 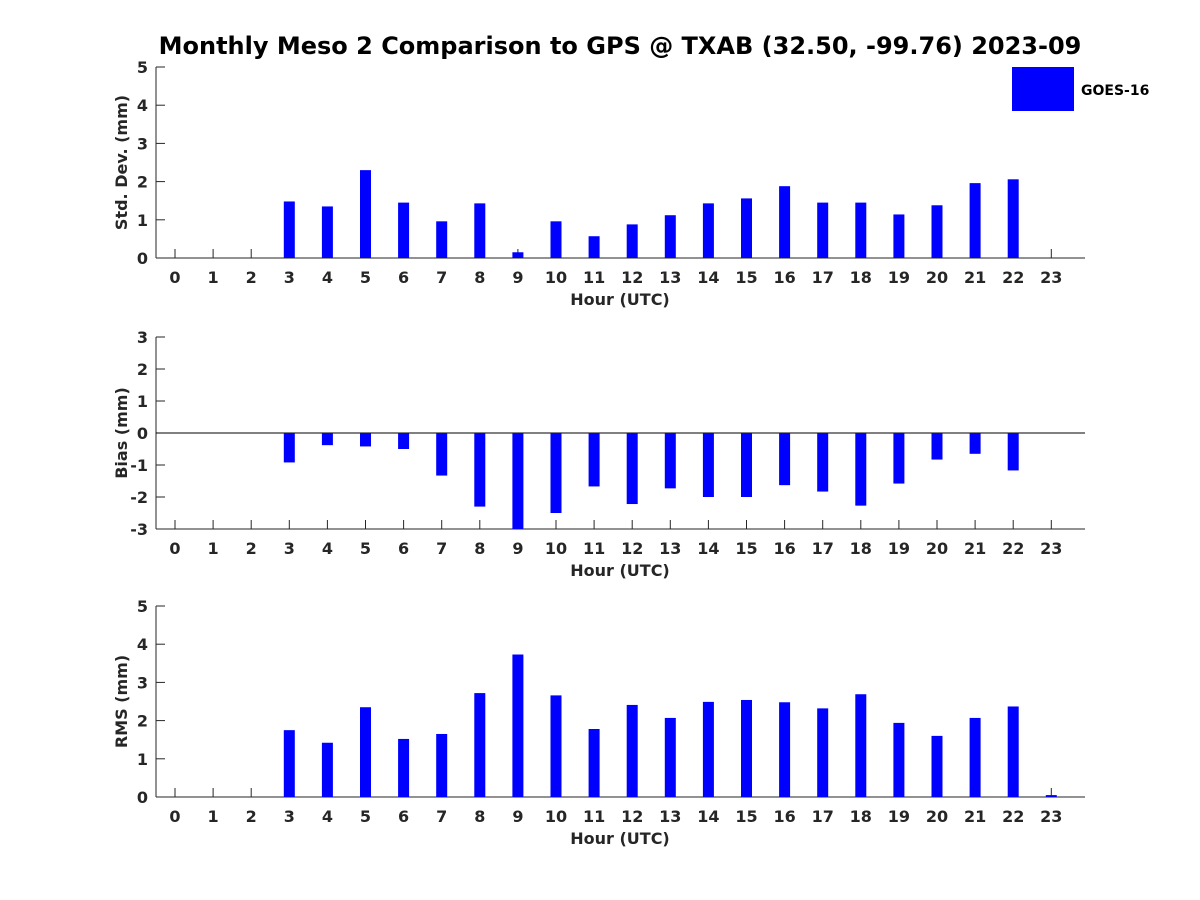 I want to click on legend-label: GOES-16, so click(x=1115, y=91).